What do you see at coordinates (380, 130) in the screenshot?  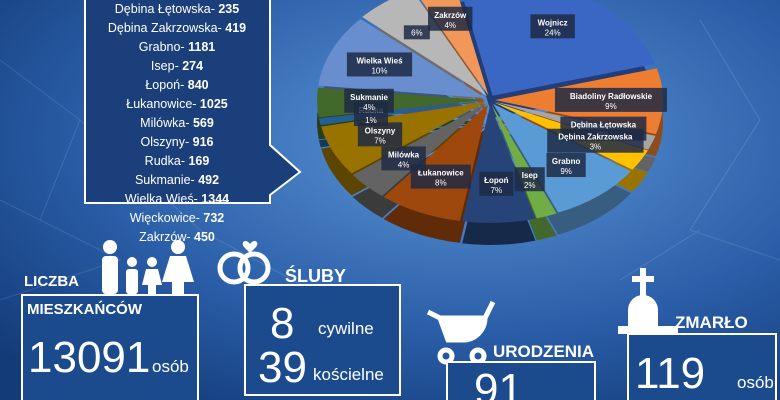 I see `pie-label-name: Olszyny` at bounding box center [380, 130].